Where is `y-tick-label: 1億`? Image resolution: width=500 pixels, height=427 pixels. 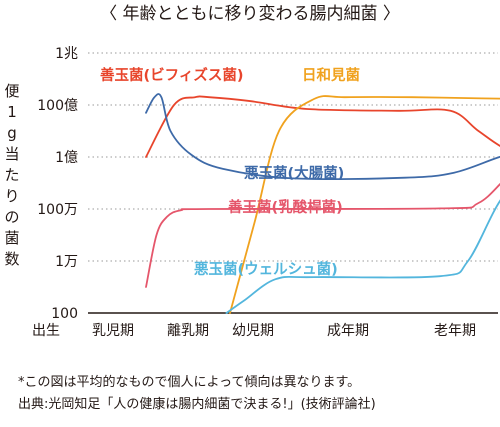
y-tick-label: 1億 is located at coordinates (66, 158).